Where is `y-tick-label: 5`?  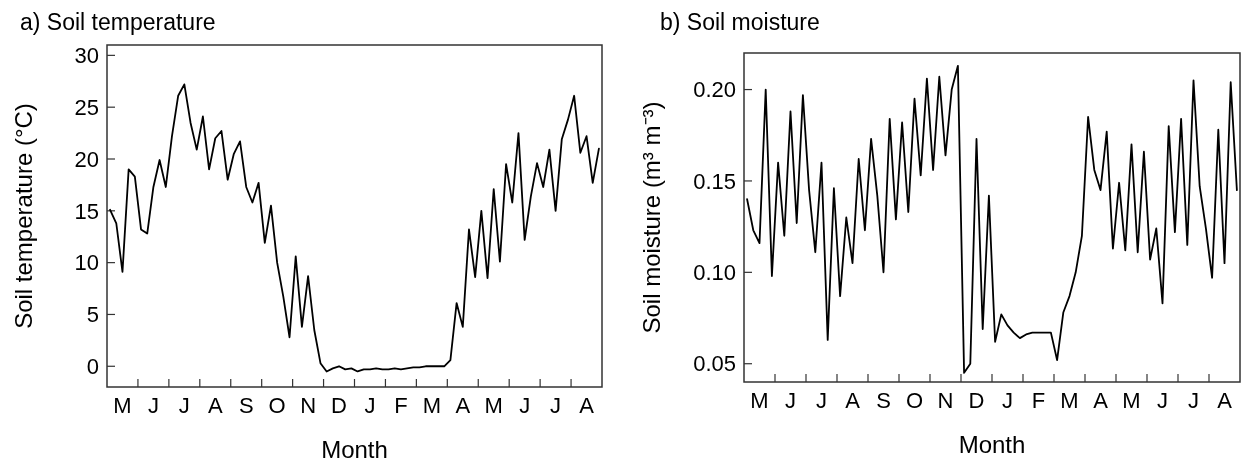
y-tick-label: 5 is located at coordinates (92, 315).